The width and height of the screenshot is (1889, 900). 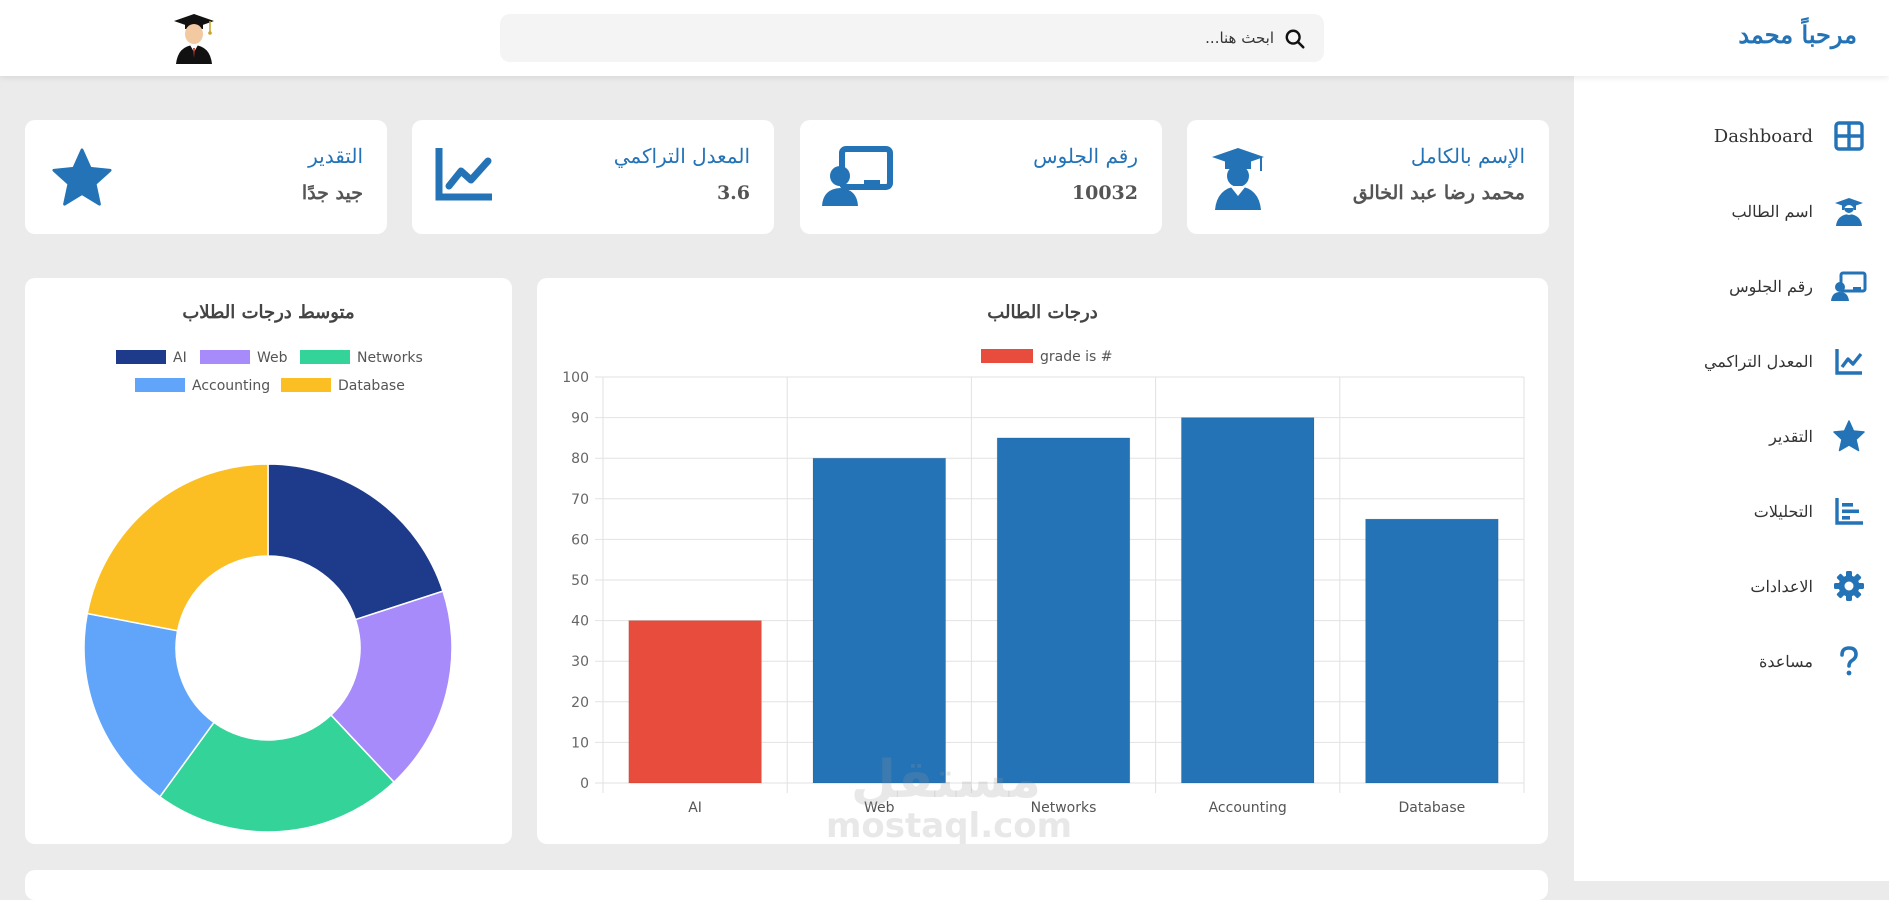 I want to click on bar-ai, so click(x=695, y=702).